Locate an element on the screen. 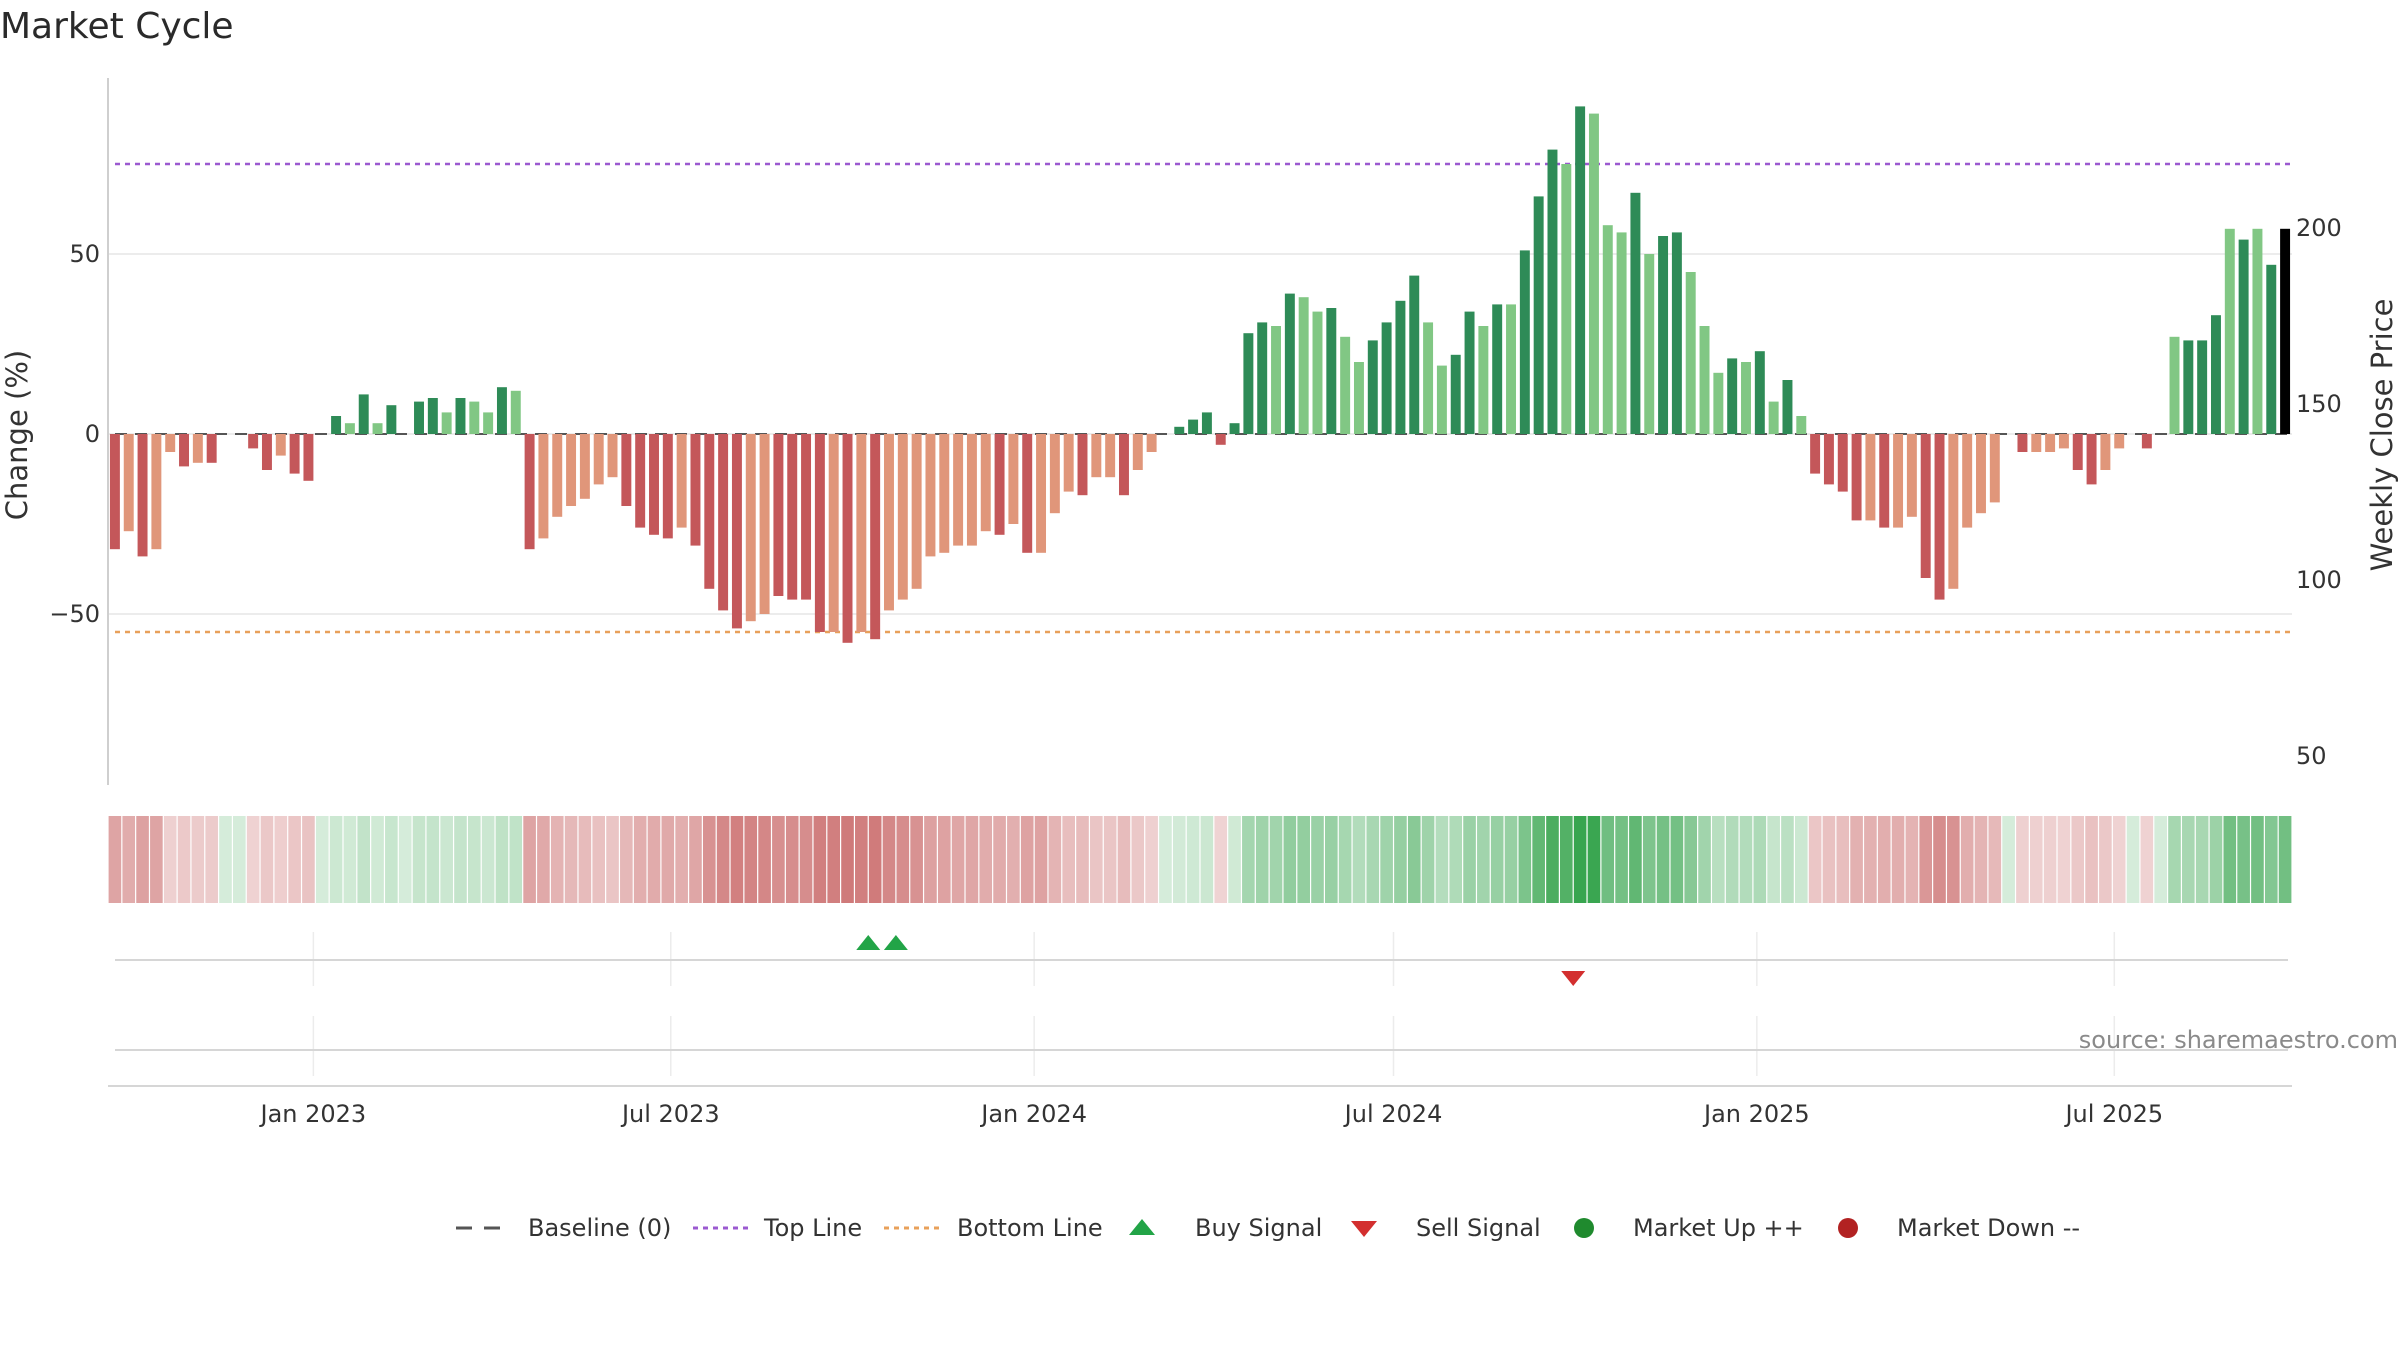 The image size is (2400, 1350). x-tick-label: Jul 2024 is located at coordinates (1393, 1114).